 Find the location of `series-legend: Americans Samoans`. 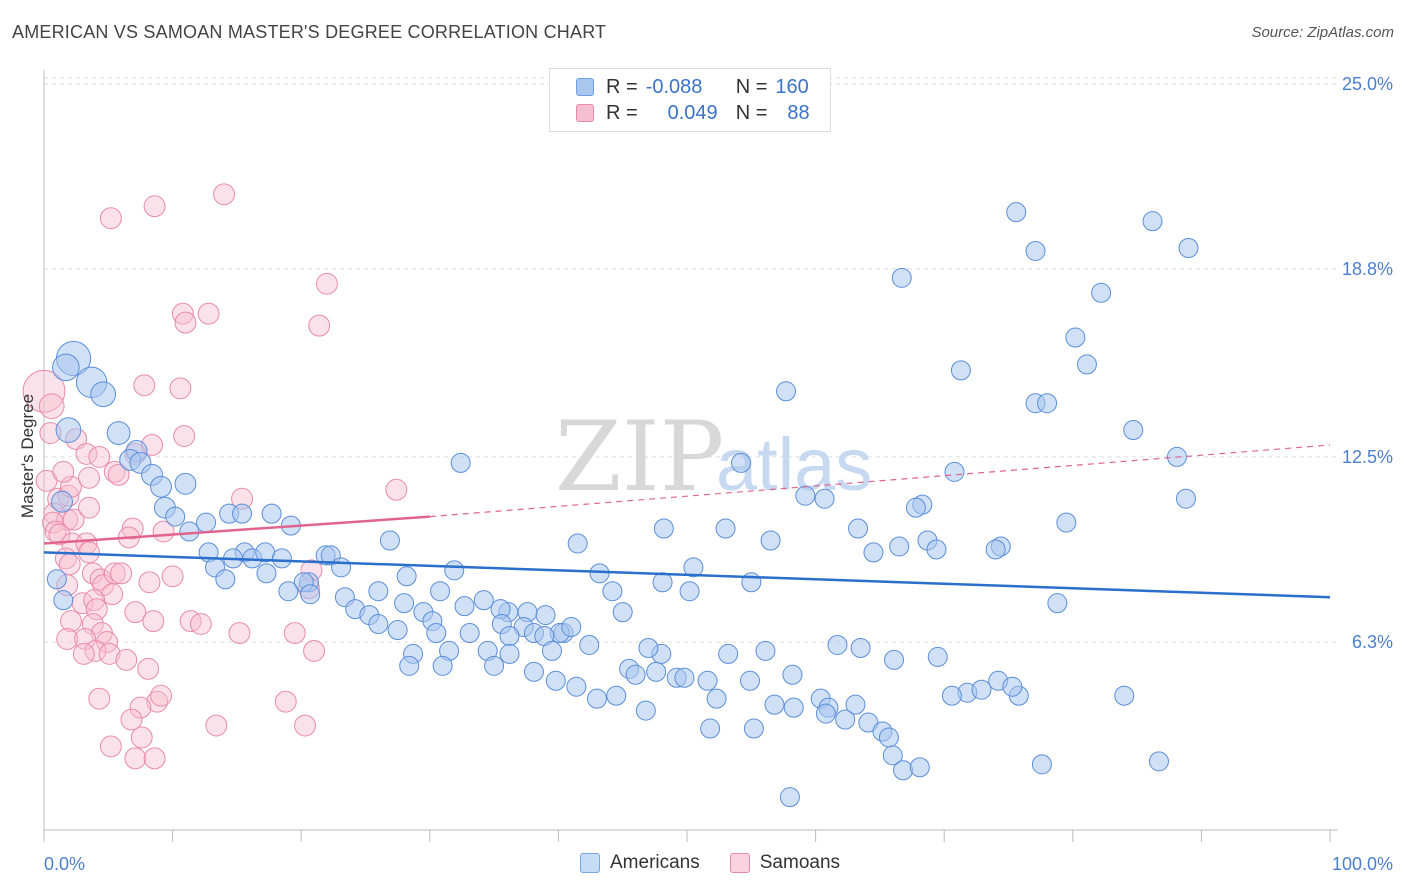

series-legend: Americans Samoans is located at coordinates (725, 863).